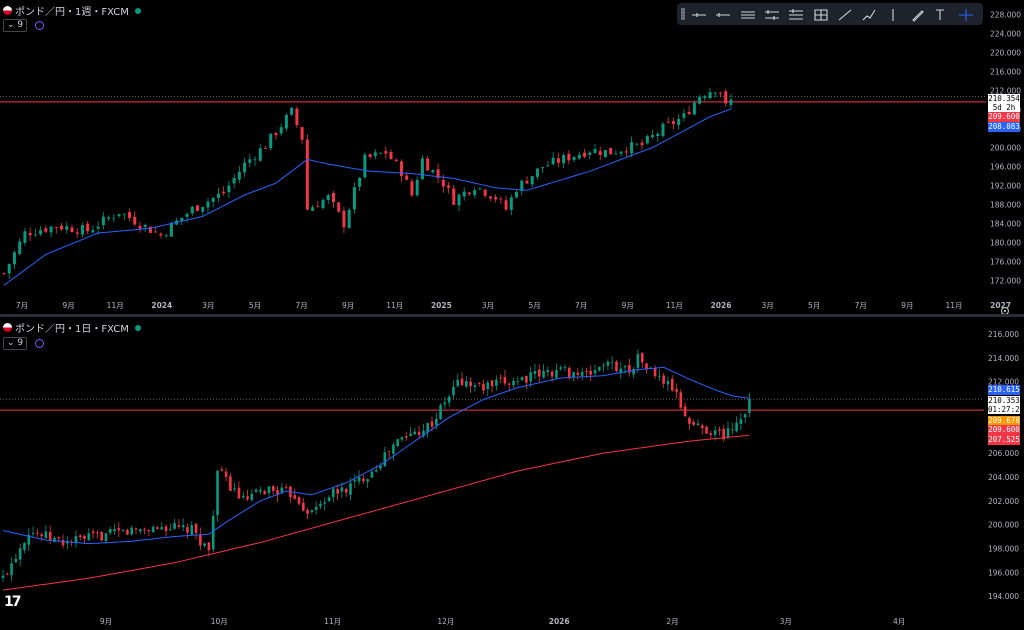  I want to click on regression-trend-icon, so click(772, 14).